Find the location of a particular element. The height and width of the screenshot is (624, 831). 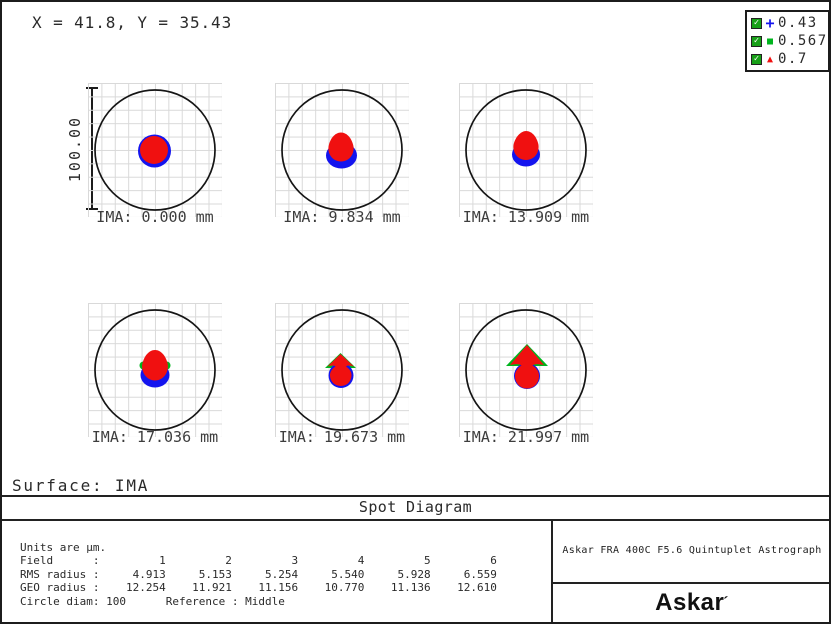

legend-item-0.567: ✓ ■ 0.567 is located at coordinates (789, 41).